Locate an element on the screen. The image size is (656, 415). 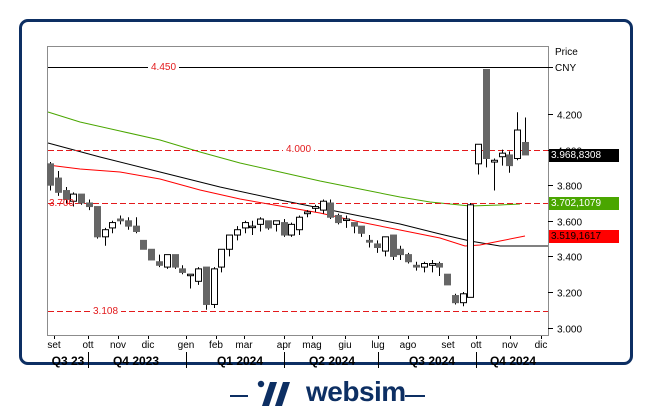
quarter-label: Q3 23 is located at coordinates (68, 361).